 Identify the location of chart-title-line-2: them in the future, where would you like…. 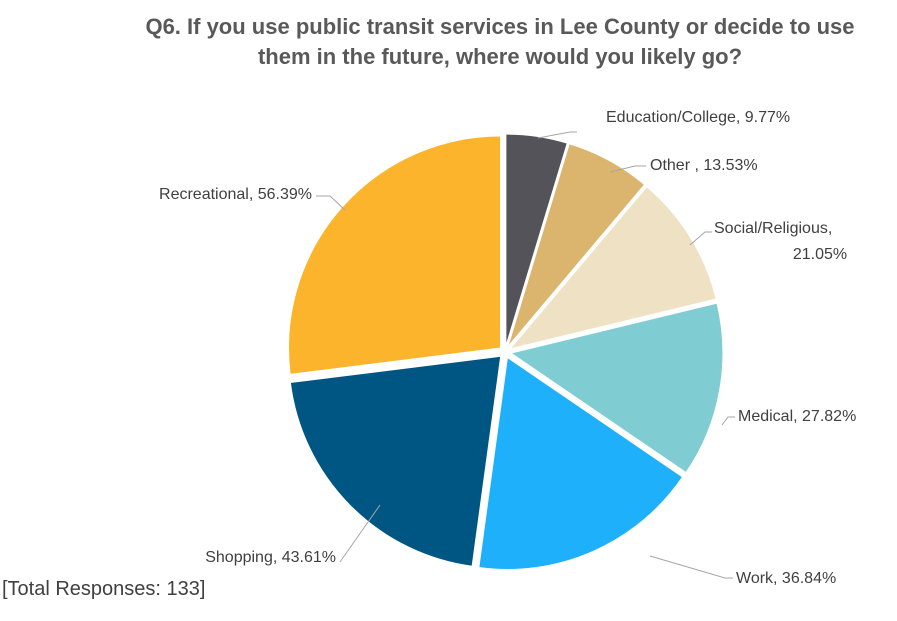
(500, 56).